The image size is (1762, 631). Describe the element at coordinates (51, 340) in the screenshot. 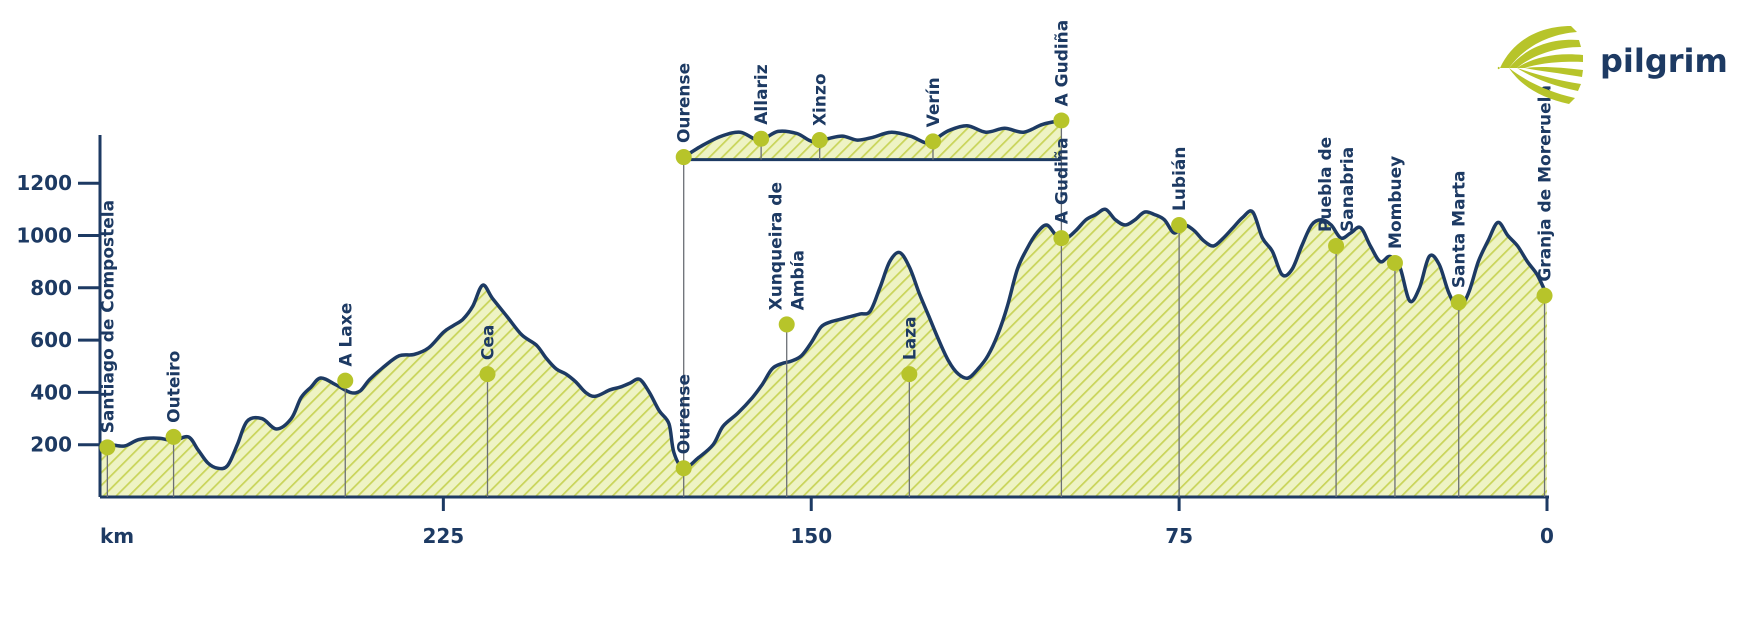

I see `y-tick-label: 600` at that location.